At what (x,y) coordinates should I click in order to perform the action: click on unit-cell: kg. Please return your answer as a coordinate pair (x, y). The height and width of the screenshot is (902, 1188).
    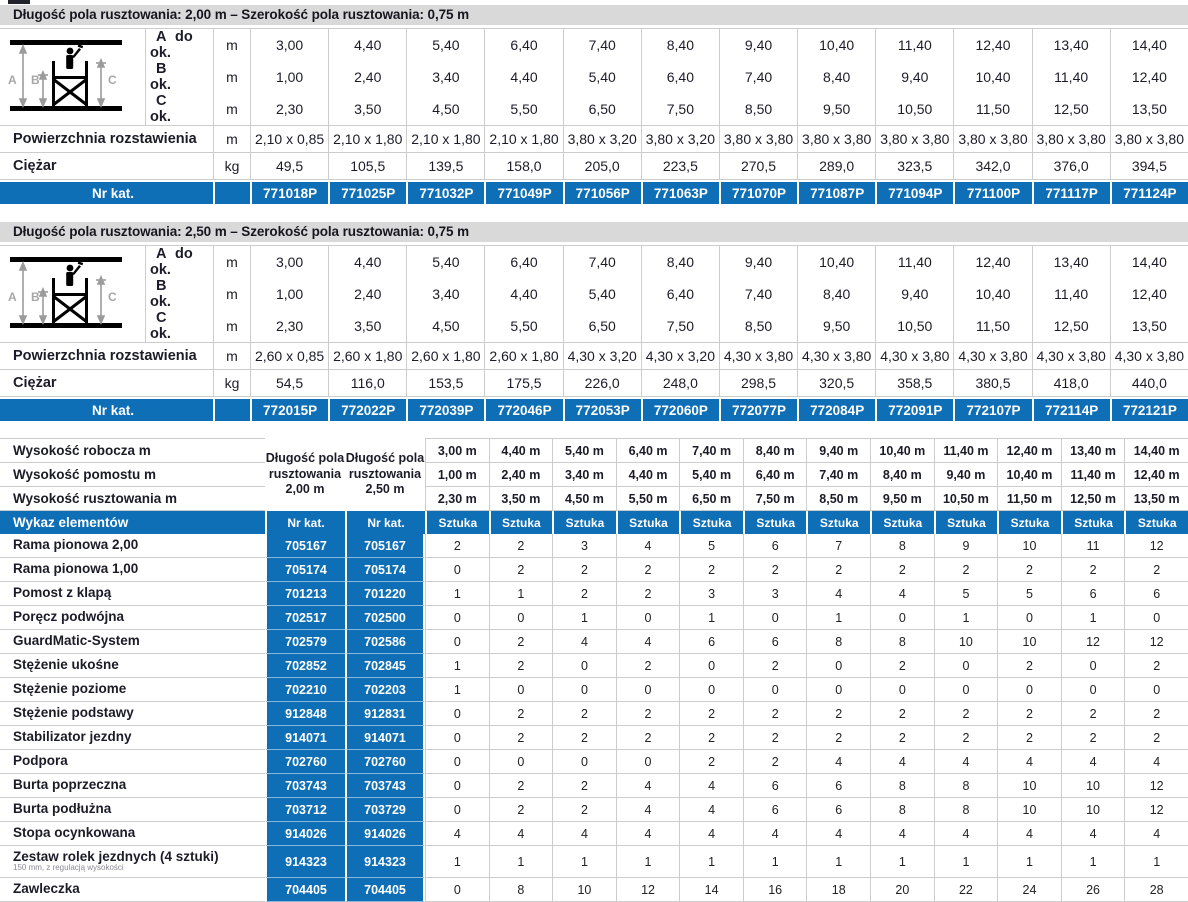
    Looking at the image, I should click on (231, 166).